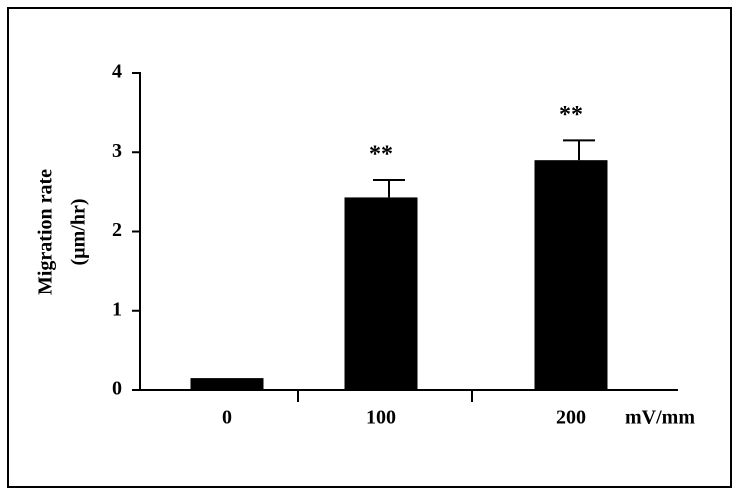 The height and width of the screenshot is (495, 739). I want to click on y-tick-label: 2, so click(117, 230).